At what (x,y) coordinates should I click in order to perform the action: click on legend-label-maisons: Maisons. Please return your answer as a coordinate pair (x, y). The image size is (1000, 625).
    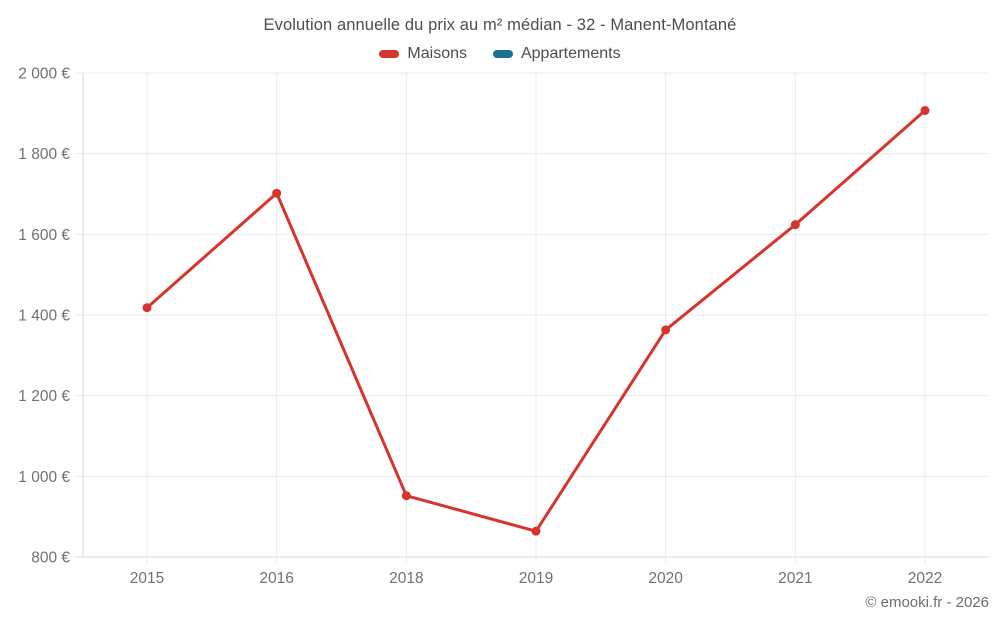
    Looking at the image, I should click on (437, 53).